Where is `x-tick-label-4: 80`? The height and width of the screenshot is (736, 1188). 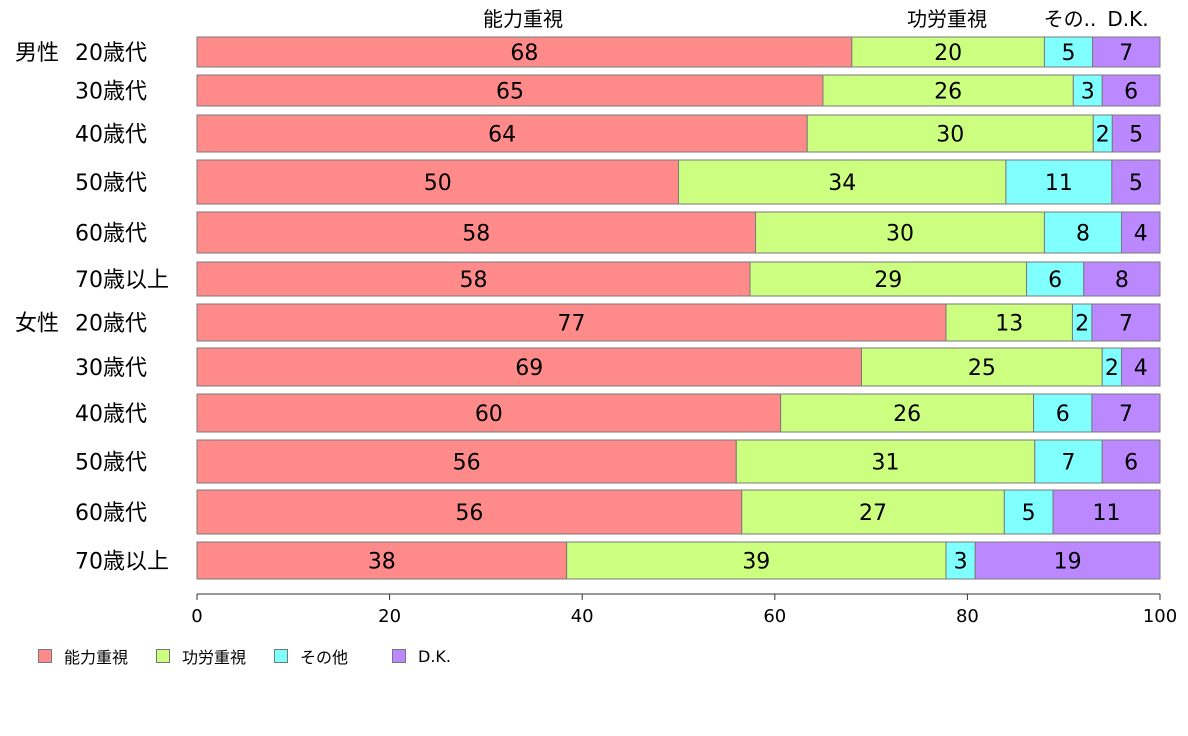
x-tick-label-4: 80 is located at coordinates (967, 616).